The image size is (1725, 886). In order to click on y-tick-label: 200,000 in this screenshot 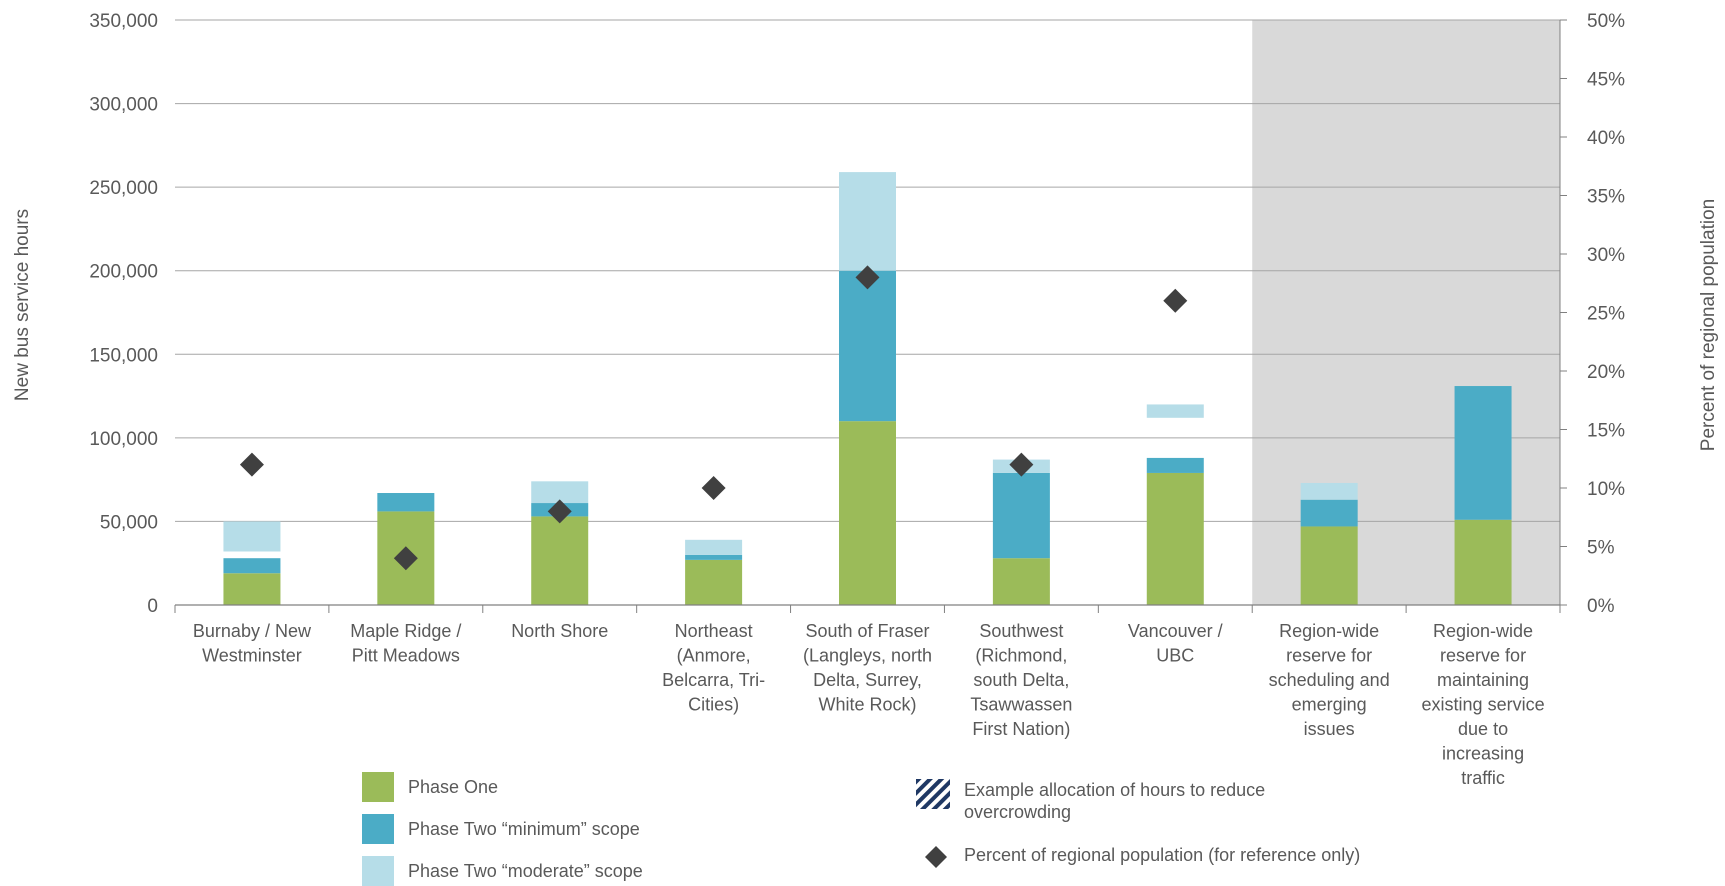, I will do `click(123, 272)`.